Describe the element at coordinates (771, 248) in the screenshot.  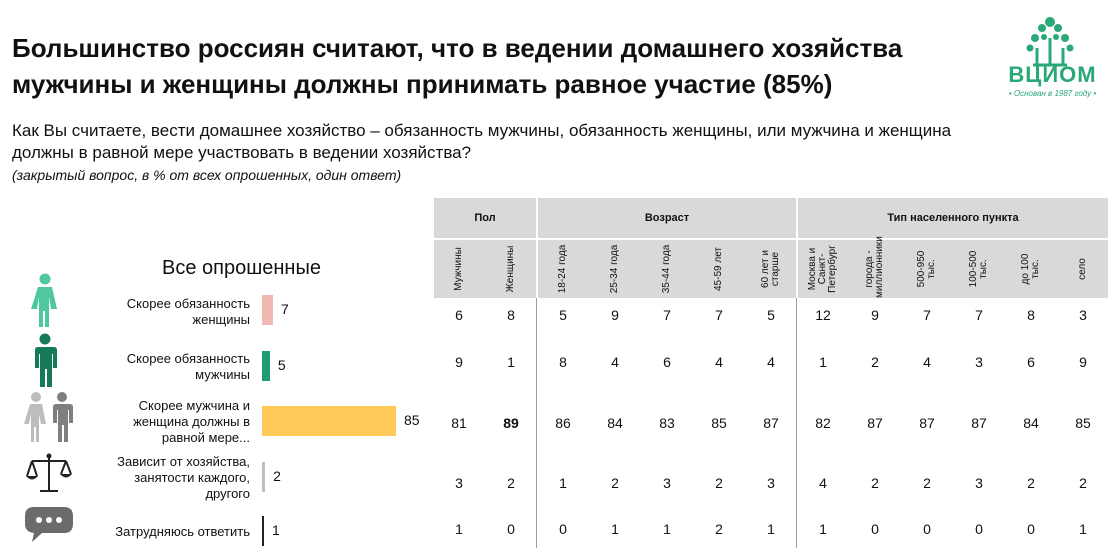
I see `table-header-background` at that location.